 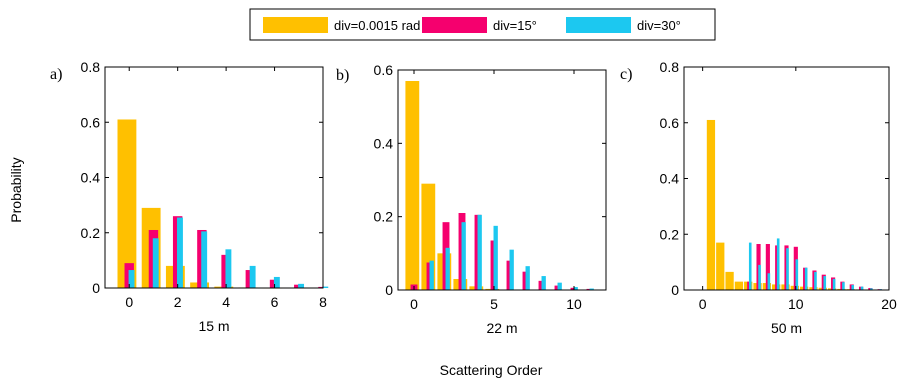 What do you see at coordinates (16, 189) in the screenshot?
I see `y-axis-label: Probability` at bounding box center [16, 189].